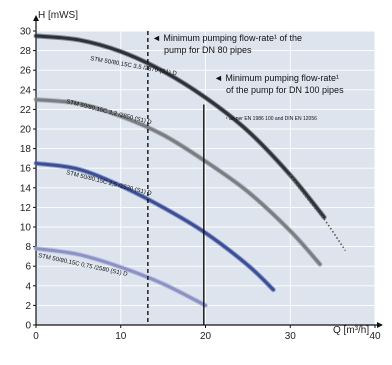 This screenshot has height=365, width=392. What do you see at coordinates (58, 15) in the screenshot?
I see `y-axis-title: H [mWS]` at bounding box center [58, 15].